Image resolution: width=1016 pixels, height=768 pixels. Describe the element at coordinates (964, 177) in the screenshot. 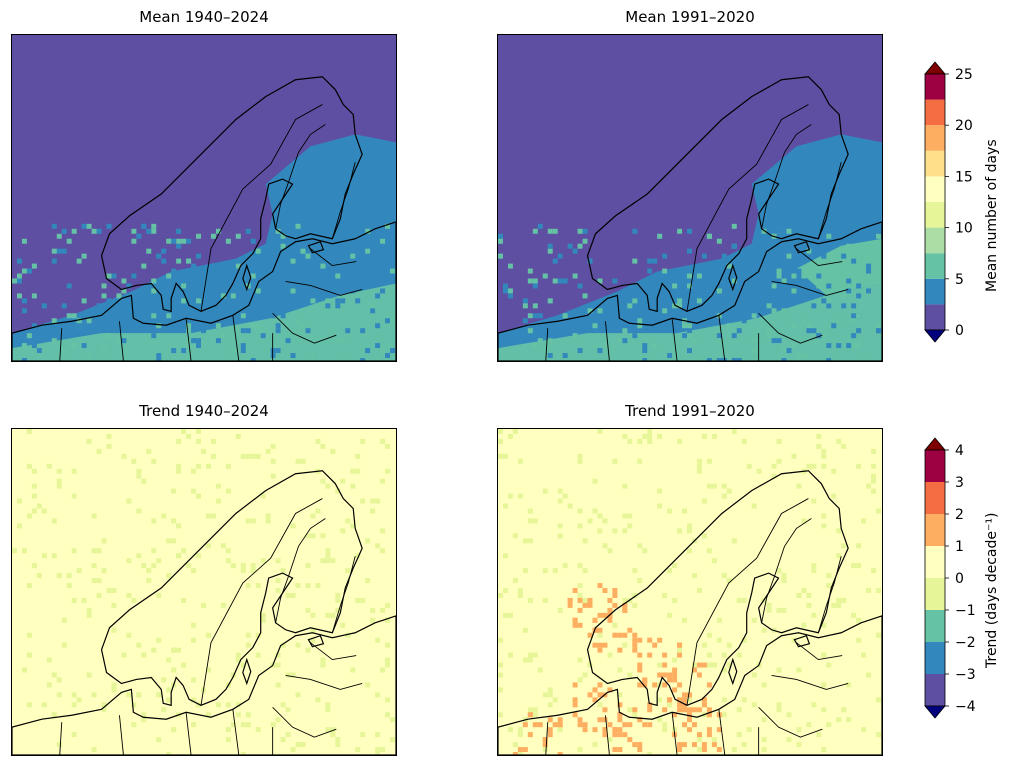

I see `colorbar-tick-label: 15` at that location.